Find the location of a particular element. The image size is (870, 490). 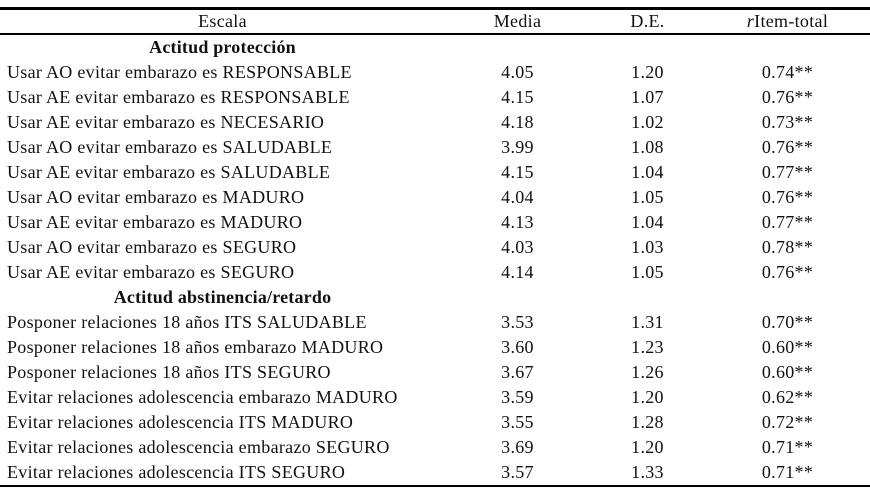

media-cell: 4.03 is located at coordinates (517, 247).